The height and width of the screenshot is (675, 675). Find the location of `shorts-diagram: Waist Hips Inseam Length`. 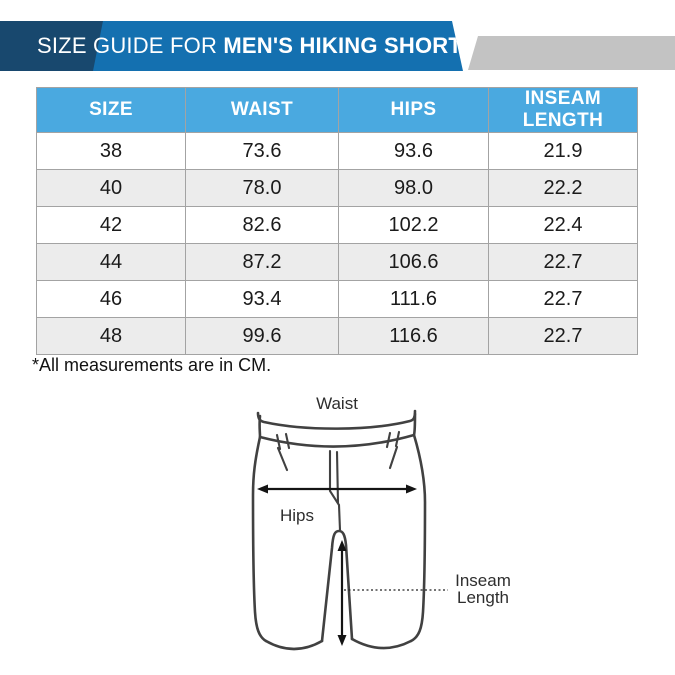

shorts-diagram: Waist Hips Inseam Length is located at coordinates (381, 522).